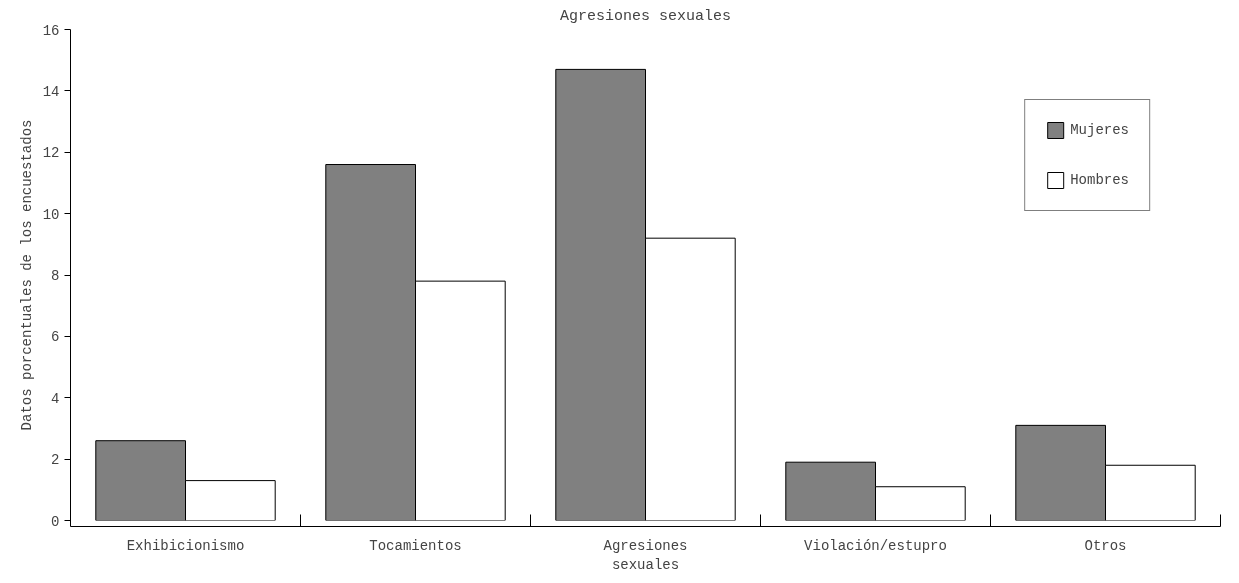  What do you see at coordinates (1099, 130) in the screenshot?
I see `legend-label: Mujeres` at bounding box center [1099, 130].